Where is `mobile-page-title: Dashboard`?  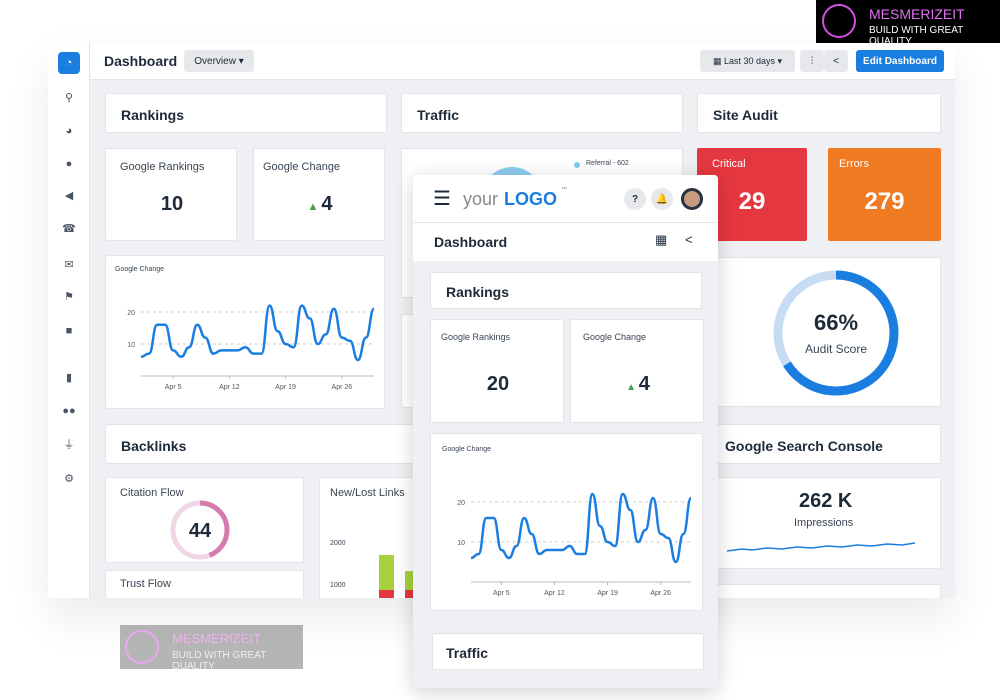
mobile-page-title: Dashboard is located at coordinates (471, 242).